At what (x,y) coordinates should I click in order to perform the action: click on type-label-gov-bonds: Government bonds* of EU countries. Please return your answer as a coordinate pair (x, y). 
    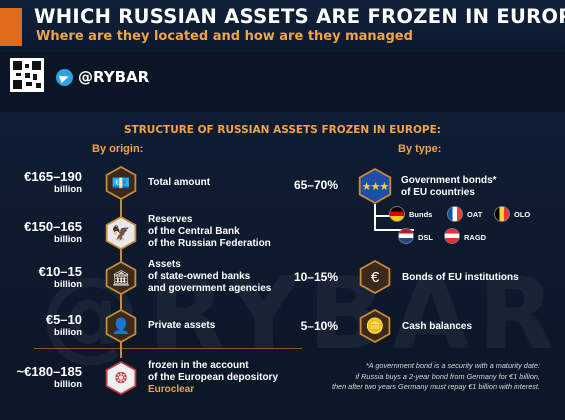
    Looking at the image, I should click on (449, 186).